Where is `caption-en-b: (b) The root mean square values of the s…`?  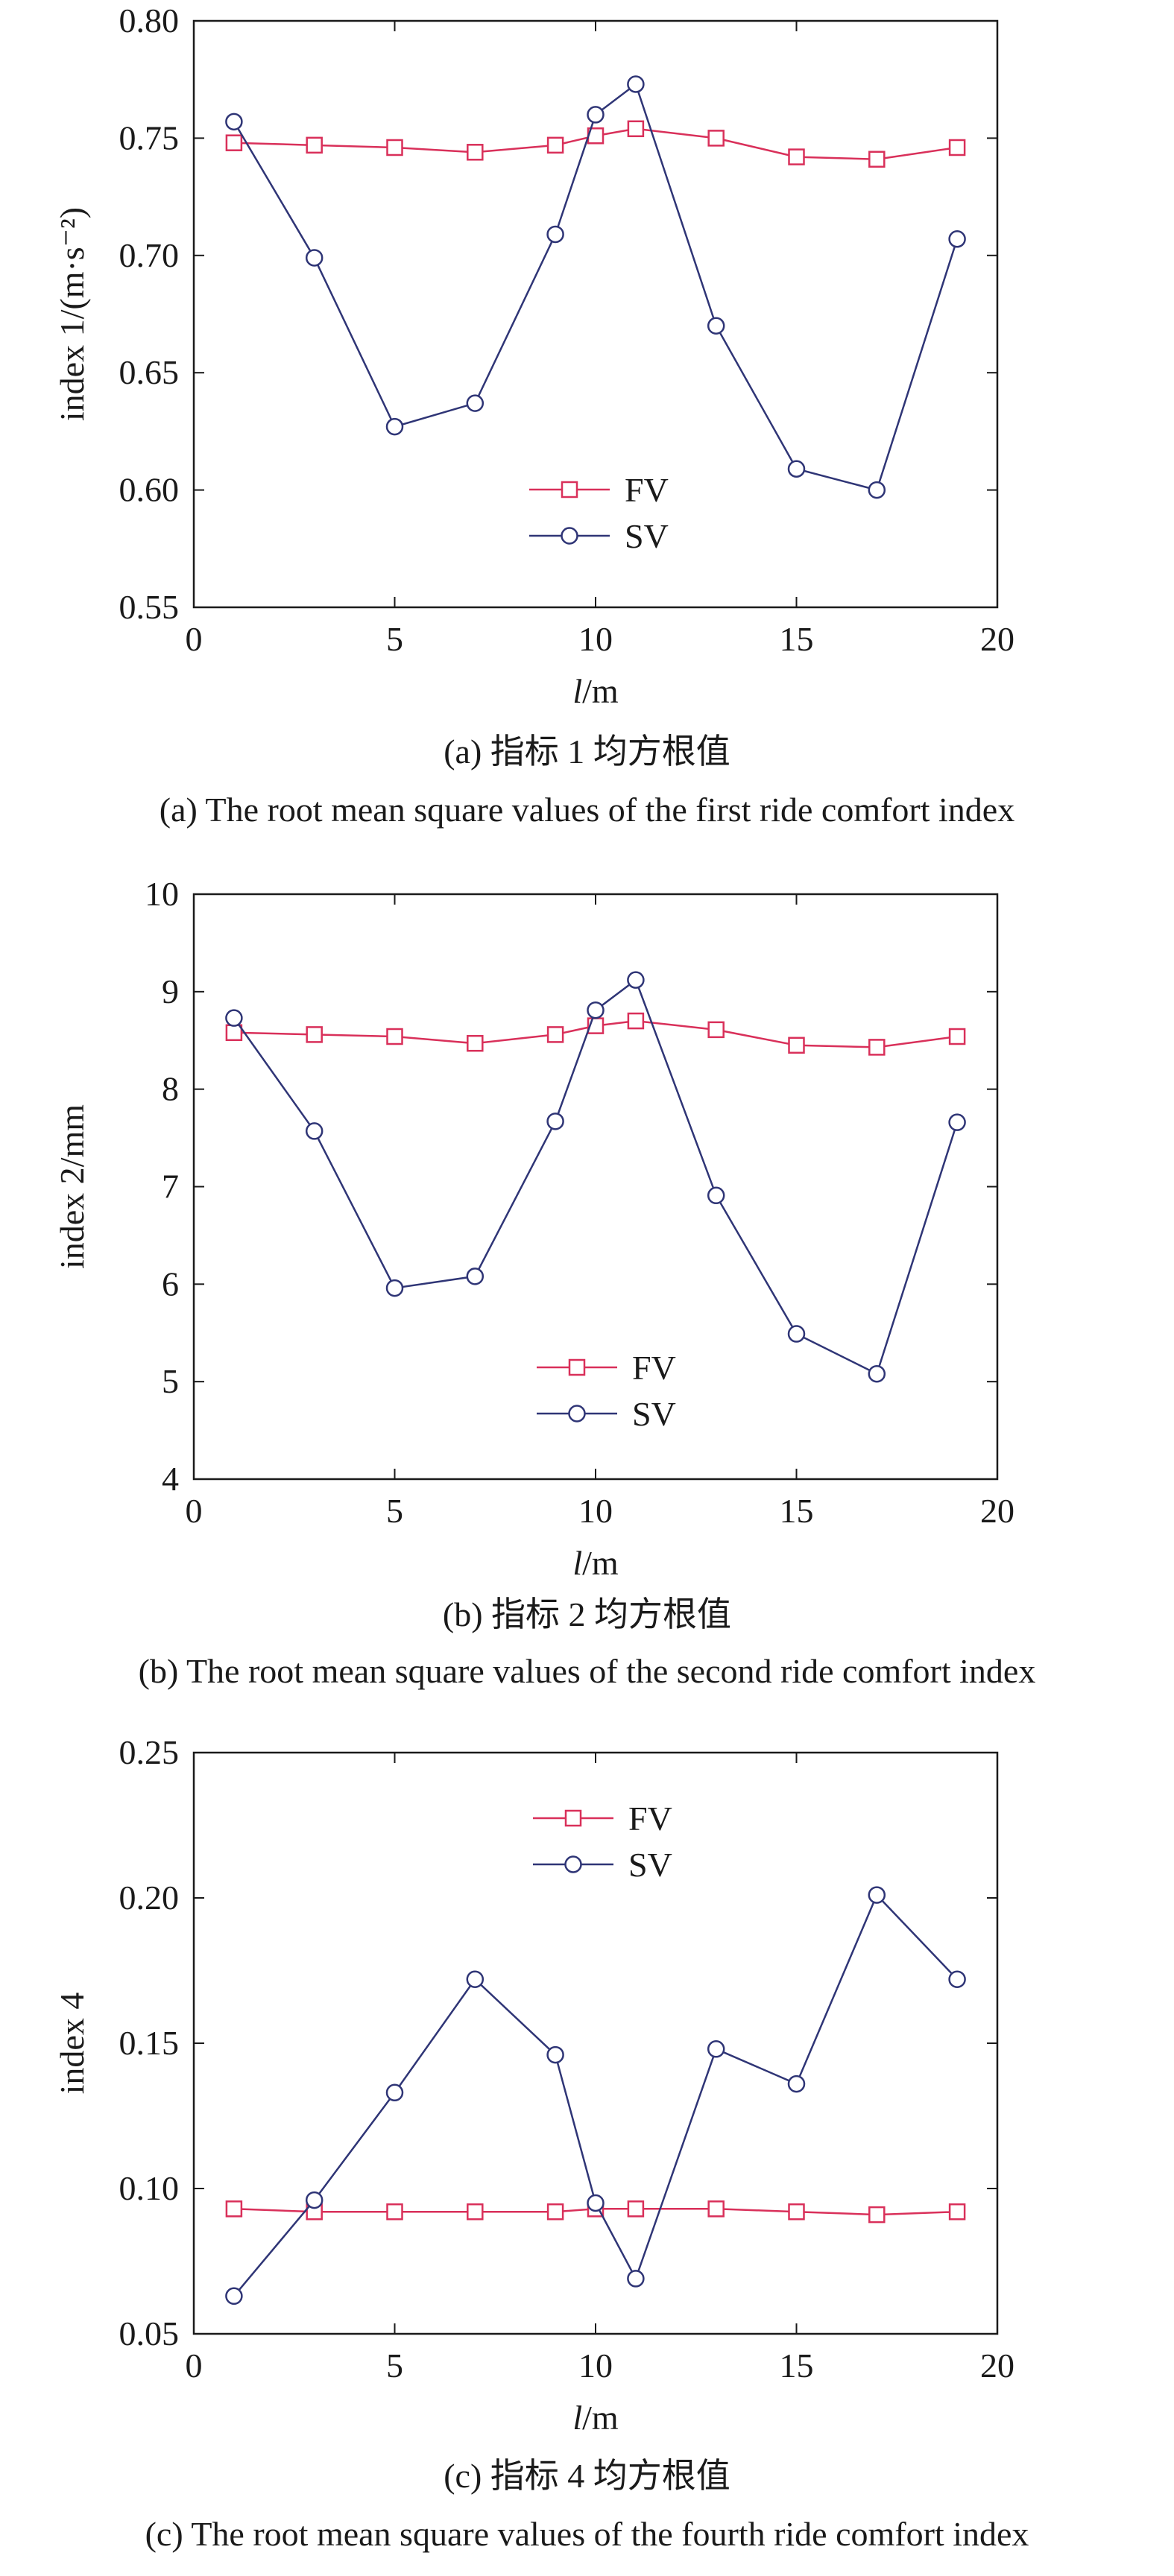 caption-en-b: (b) The root mean square values of the s… is located at coordinates (587, 1671).